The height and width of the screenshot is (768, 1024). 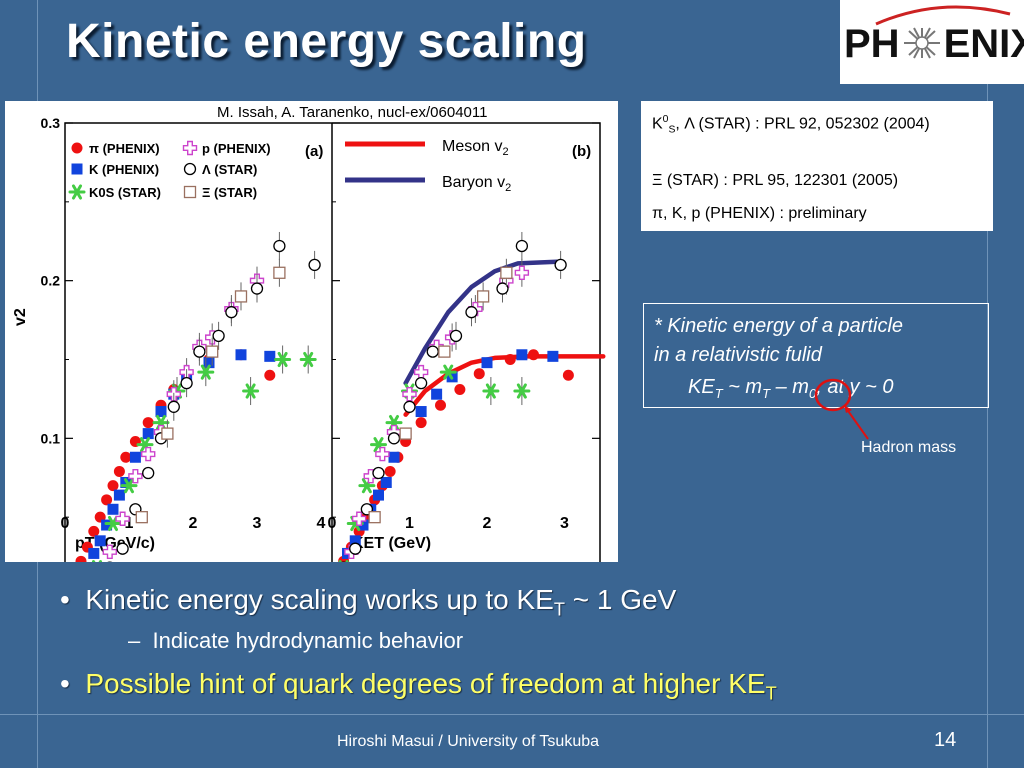 I want to click on series-circle-open, so click(x=212, y=402).